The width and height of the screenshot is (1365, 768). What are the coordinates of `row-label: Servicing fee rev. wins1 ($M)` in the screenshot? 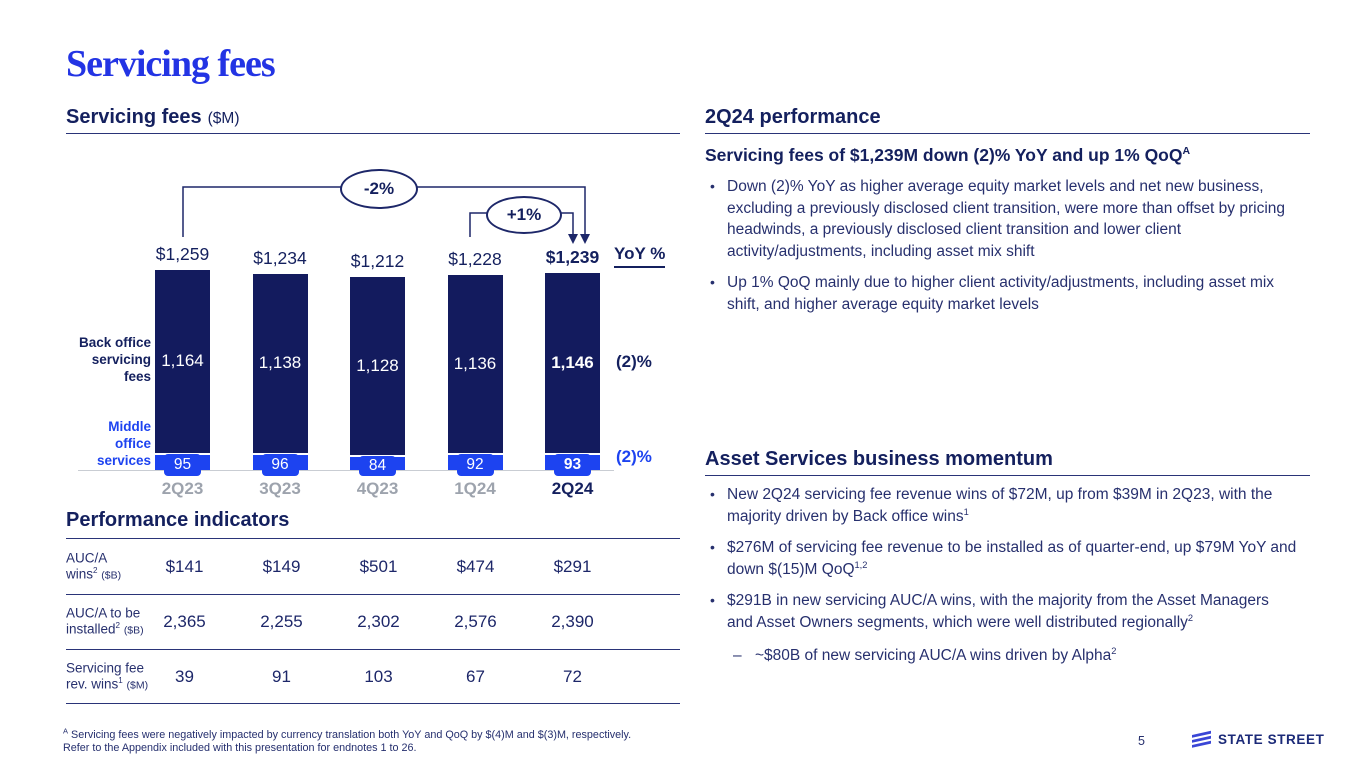 It's located at (107, 675).